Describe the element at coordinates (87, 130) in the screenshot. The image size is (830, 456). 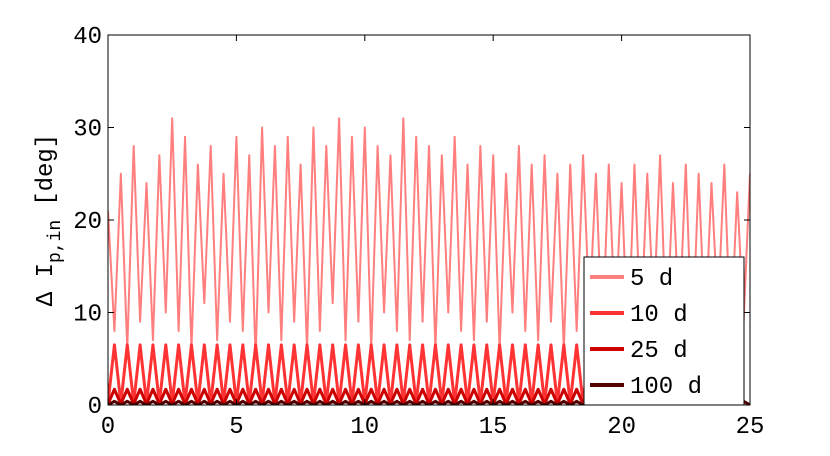
I see `y-tick-label: 30` at that location.